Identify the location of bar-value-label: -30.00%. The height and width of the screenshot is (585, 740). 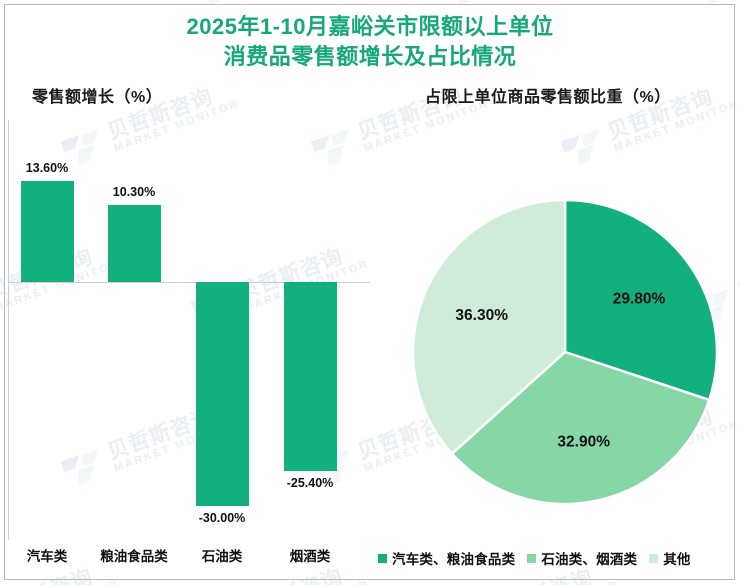
(222, 517).